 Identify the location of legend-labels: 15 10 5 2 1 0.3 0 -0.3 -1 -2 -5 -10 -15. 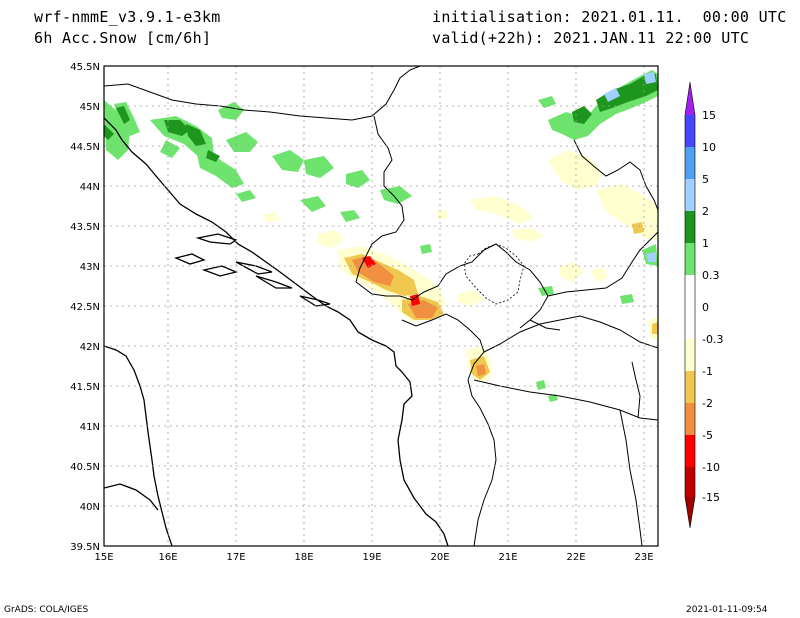
(712, 306).